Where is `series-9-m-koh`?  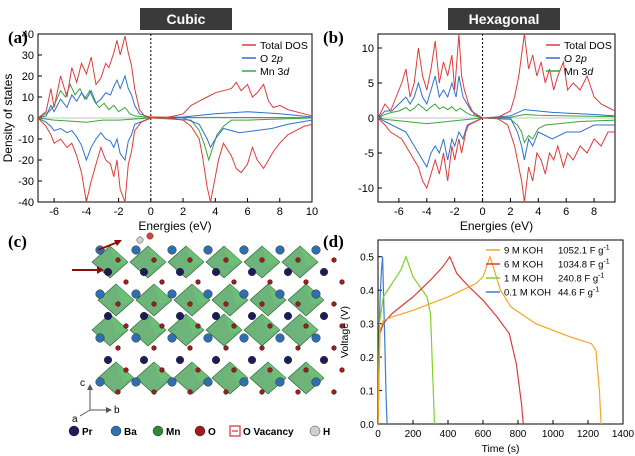
series-9-m-koh is located at coordinates (490, 339).